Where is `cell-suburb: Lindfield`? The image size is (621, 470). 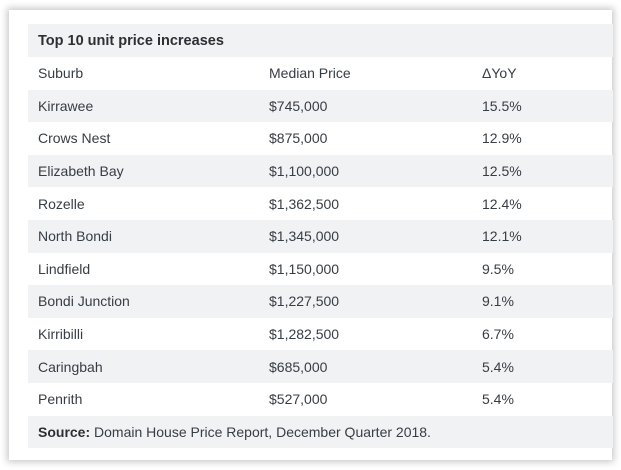
cell-suburb: Lindfield is located at coordinates (64, 268).